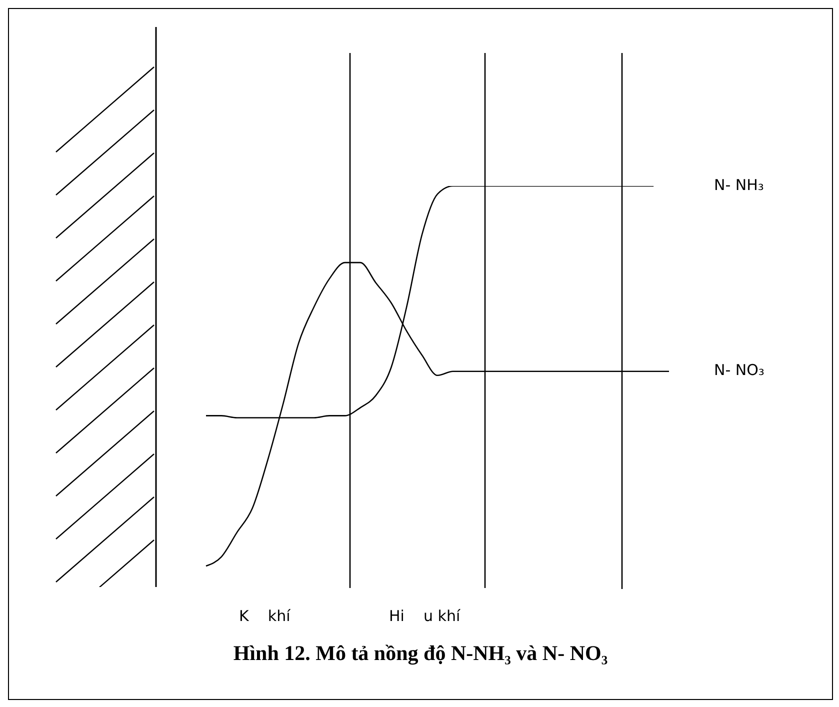 This screenshot has width=839, height=707. I want to click on text: Hình 12. Mô tả nồng độ N-NH₃ và N- NO₃, so click(420, 653).